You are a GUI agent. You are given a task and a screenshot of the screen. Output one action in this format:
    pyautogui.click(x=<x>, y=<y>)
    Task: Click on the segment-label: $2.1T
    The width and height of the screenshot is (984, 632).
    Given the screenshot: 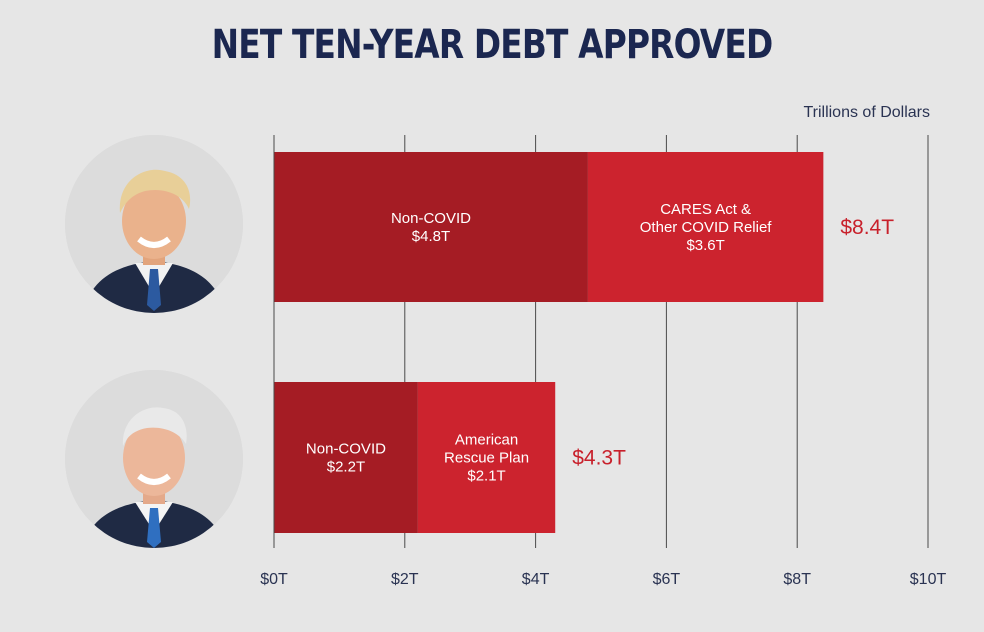 What is the action you would take?
    pyautogui.click(x=486, y=476)
    